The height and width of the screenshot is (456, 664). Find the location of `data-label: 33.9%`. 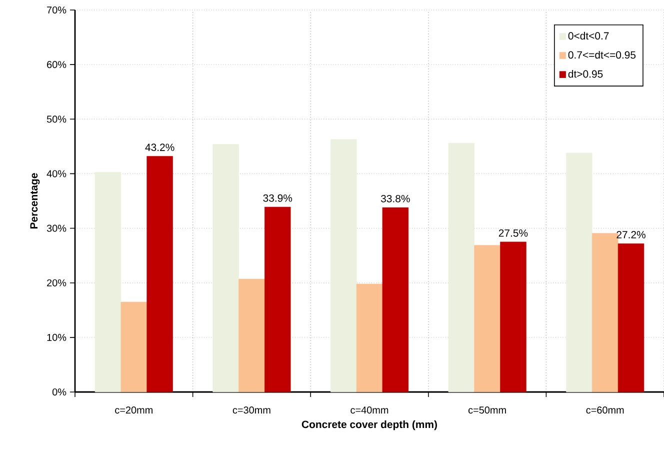

data-label: 33.9% is located at coordinates (277, 198).